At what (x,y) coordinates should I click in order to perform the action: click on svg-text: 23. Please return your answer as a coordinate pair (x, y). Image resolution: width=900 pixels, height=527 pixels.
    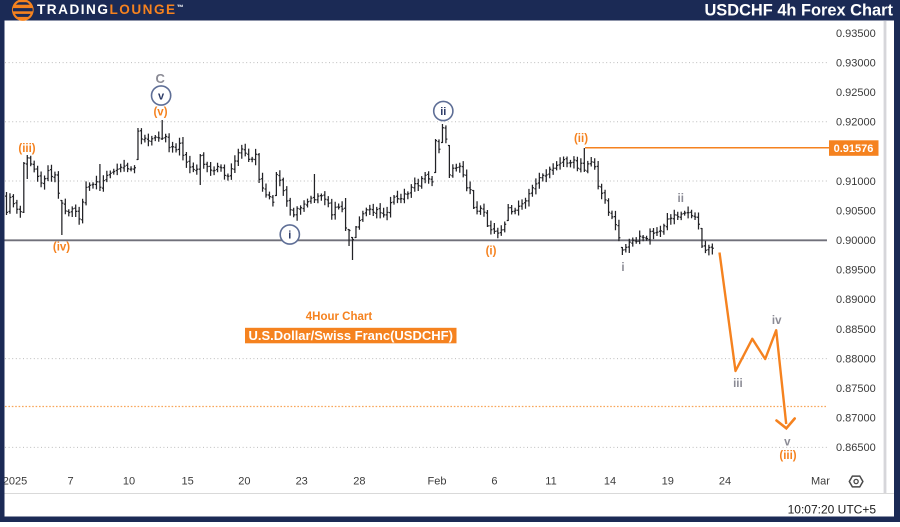
    Looking at the image, I should click on (302, 481).